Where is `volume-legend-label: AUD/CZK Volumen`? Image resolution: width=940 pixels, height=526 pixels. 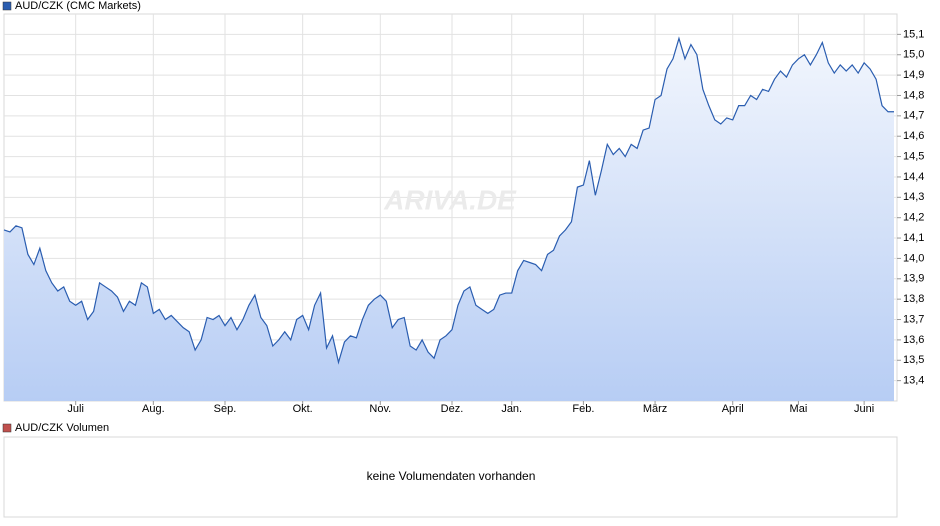 volume-legend-label: AUD/CZK Volumen is located at coordinates (62, 428).